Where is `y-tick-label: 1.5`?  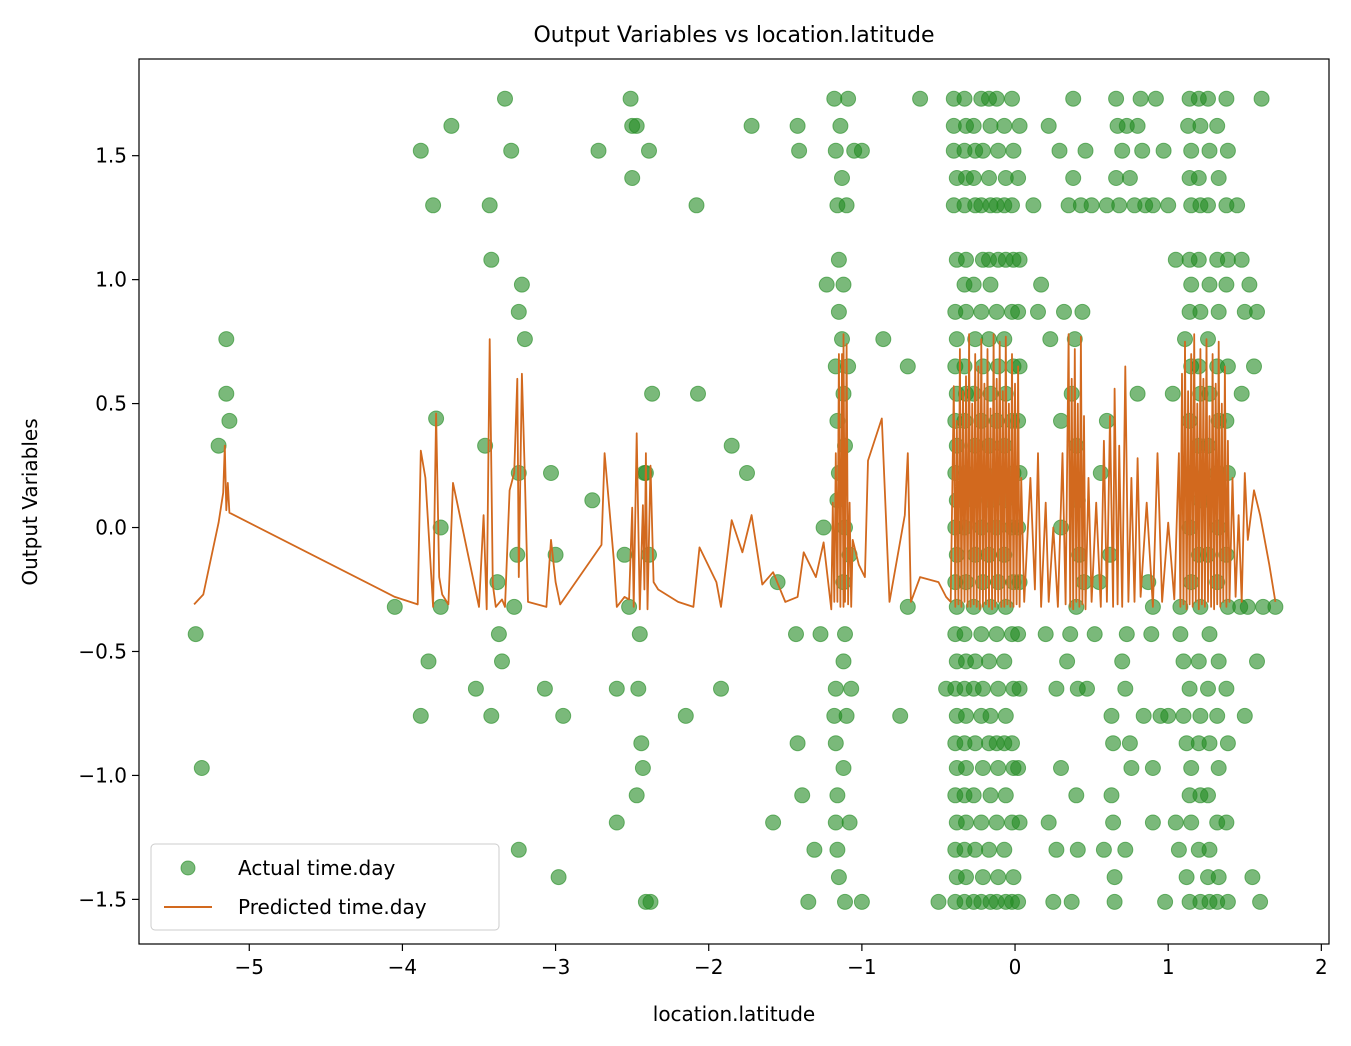
y-tick-label: 1.5 is located at coordinates (111, 156).